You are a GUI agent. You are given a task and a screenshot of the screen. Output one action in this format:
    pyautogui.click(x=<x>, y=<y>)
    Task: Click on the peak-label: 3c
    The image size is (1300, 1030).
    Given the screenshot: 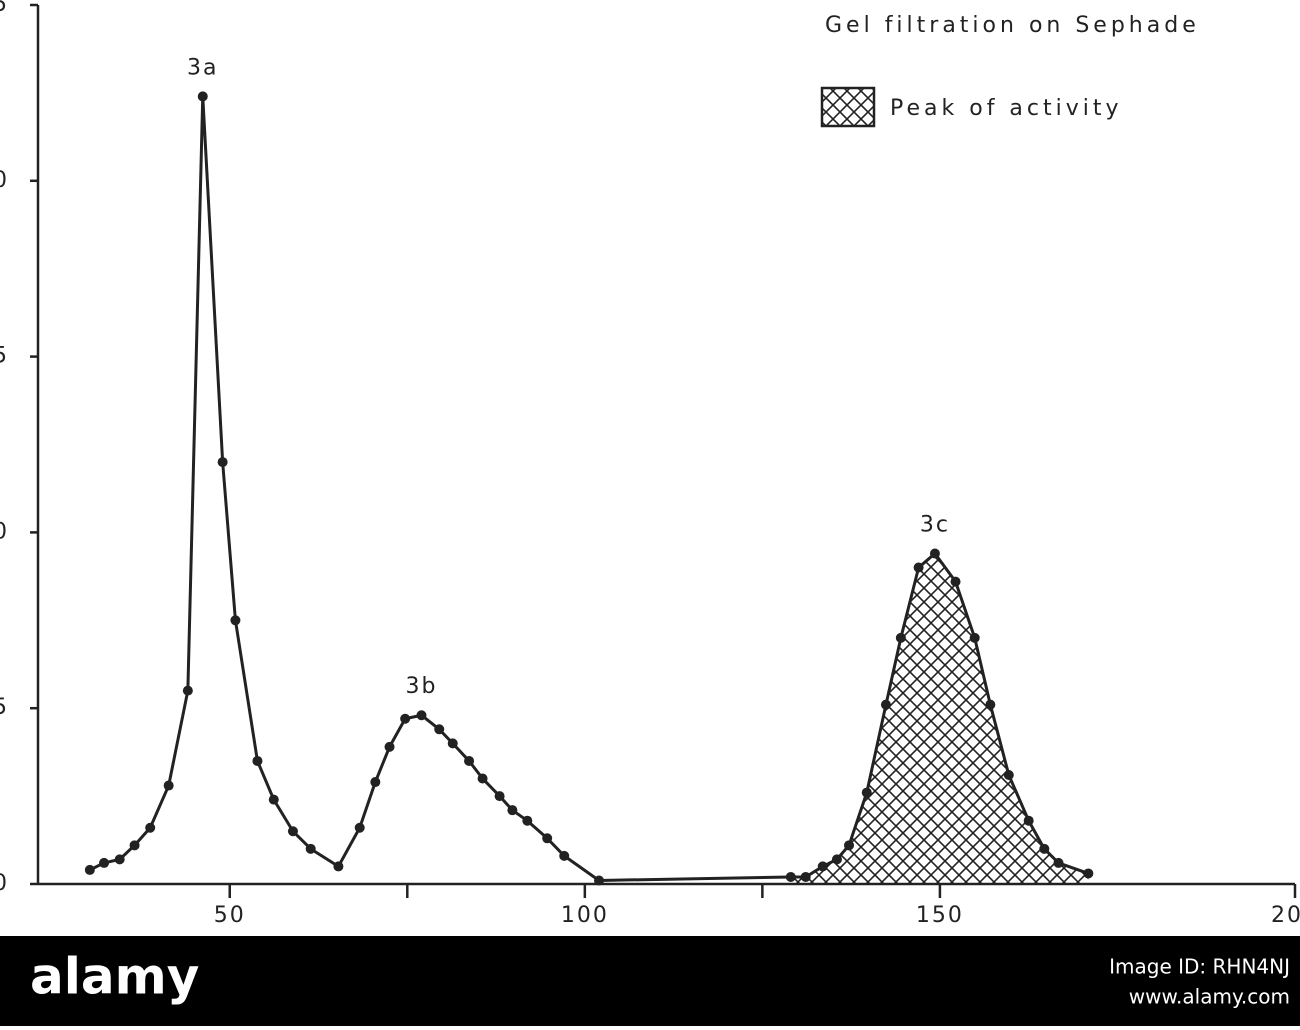 What is the action you would take?
    pyautogui.click(x=935, y=524)
    